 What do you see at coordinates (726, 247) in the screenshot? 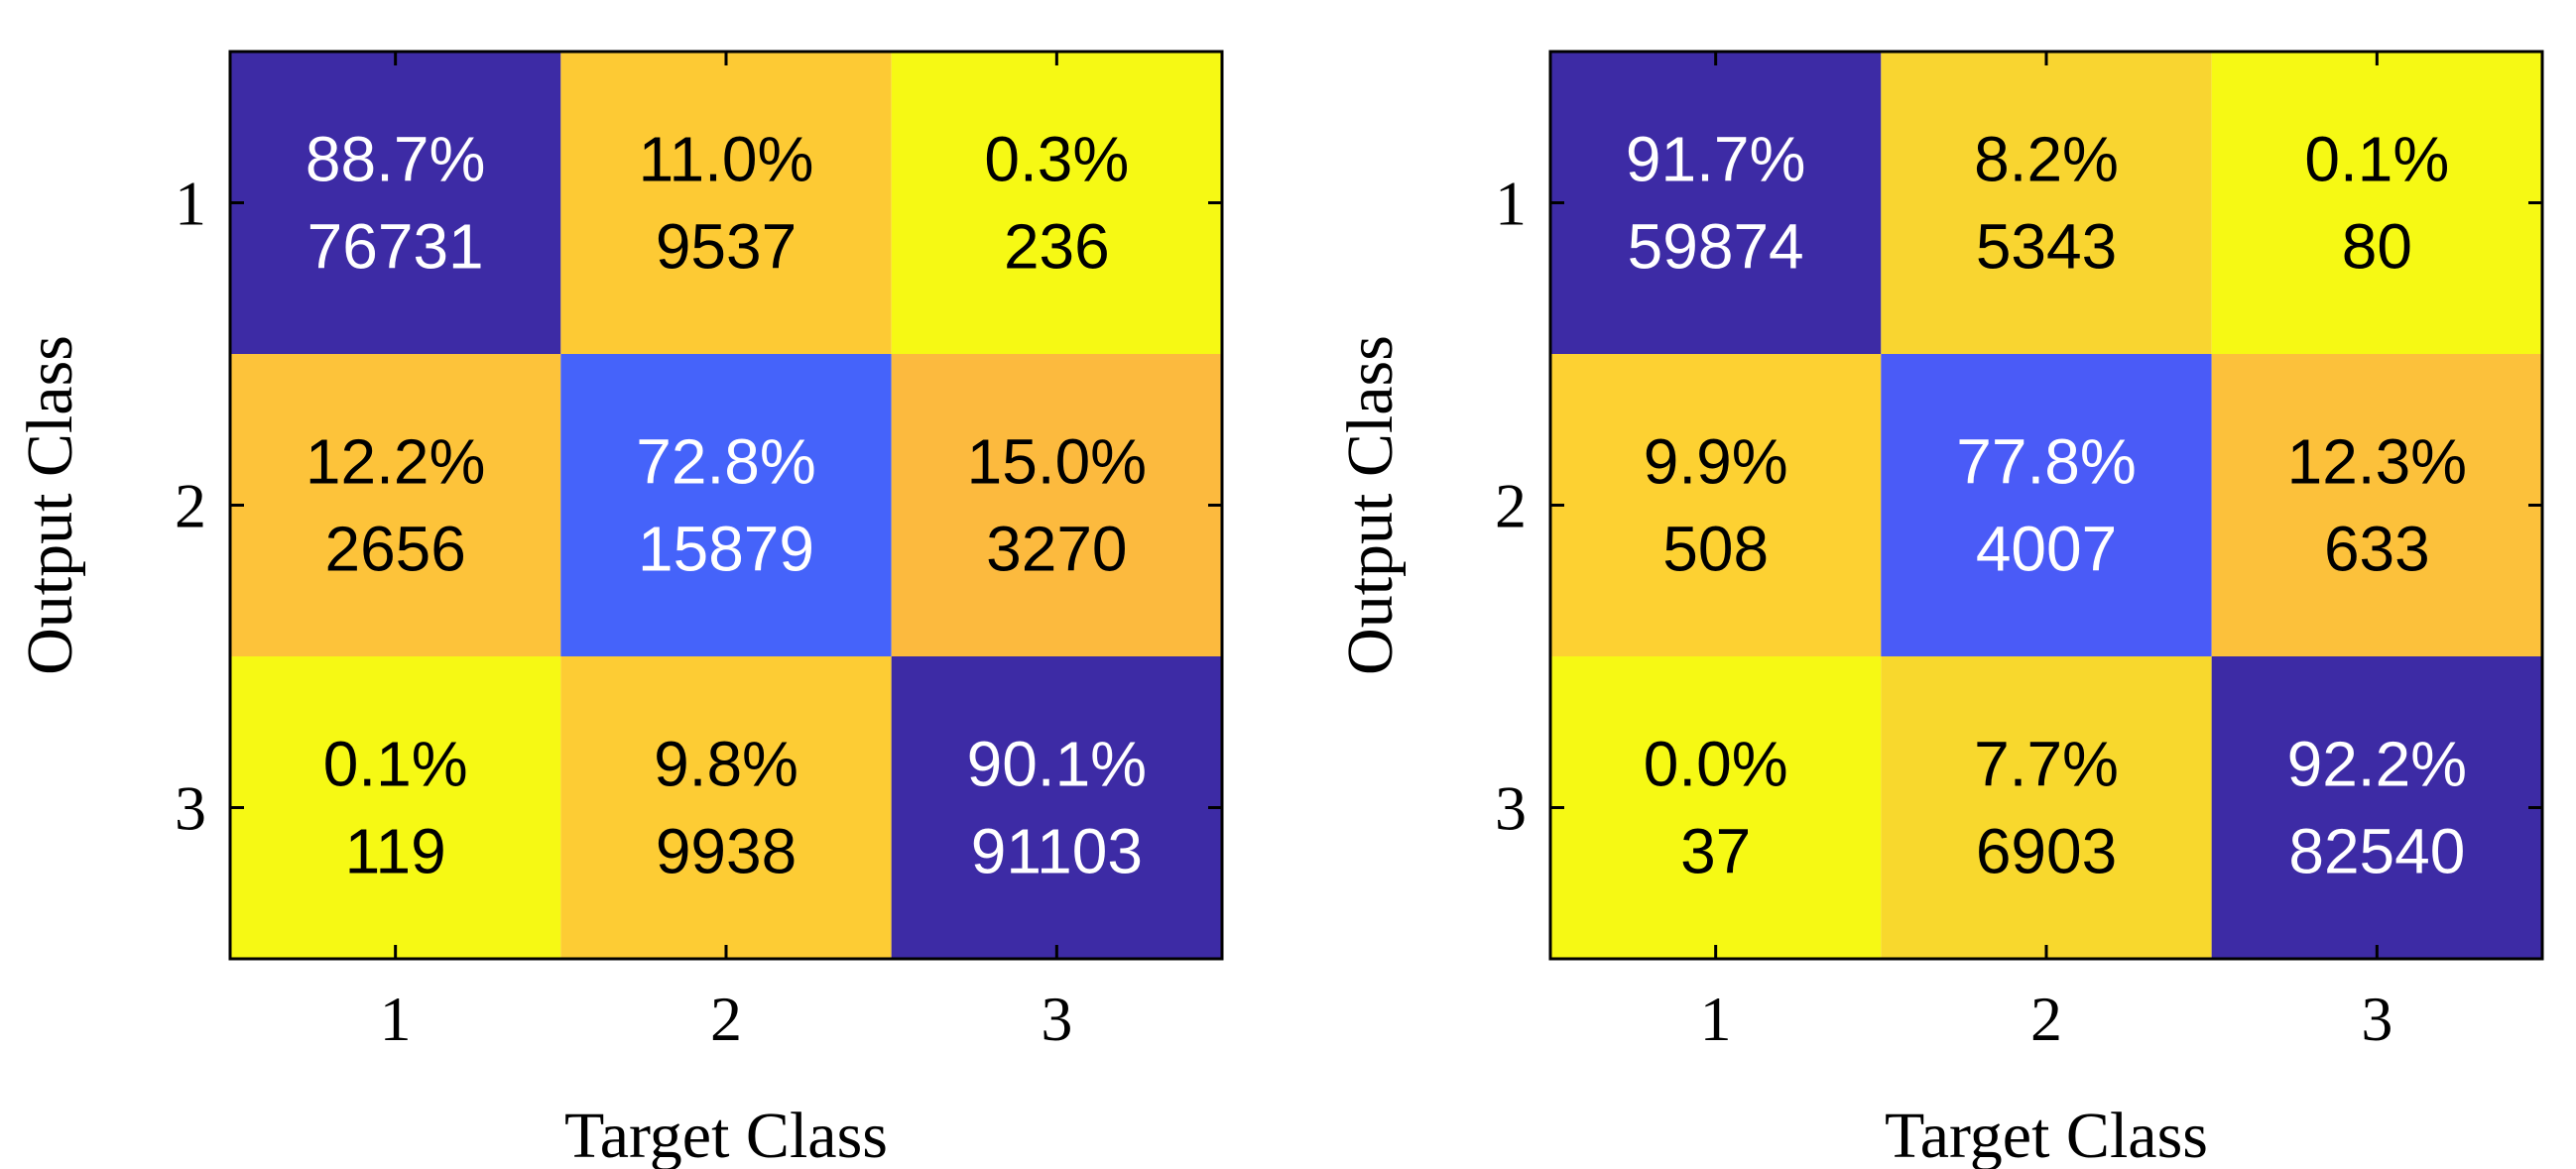
I see `cell-count: 9537` at bounding box center [726, 247].